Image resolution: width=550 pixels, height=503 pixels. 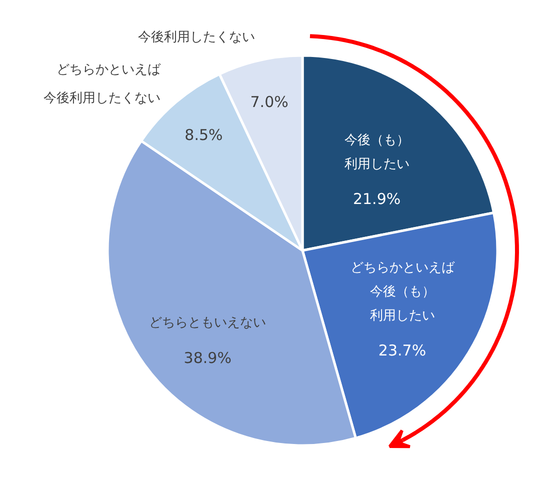 What do you see at coordinates (203, 135) in the screenshot?
I see `data-label: 8.5%` at bounding box center [203, 135].